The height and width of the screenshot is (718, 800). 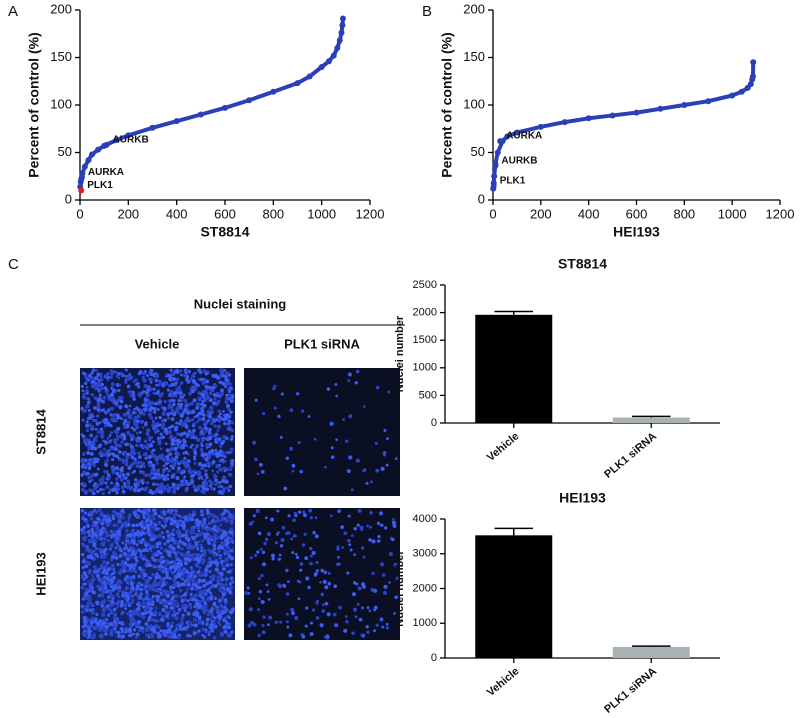 What do you see at coordinates (240, 303) in the screenshot?
I see `staining-title: Nuclei staining` at bounding box center [240, 303].